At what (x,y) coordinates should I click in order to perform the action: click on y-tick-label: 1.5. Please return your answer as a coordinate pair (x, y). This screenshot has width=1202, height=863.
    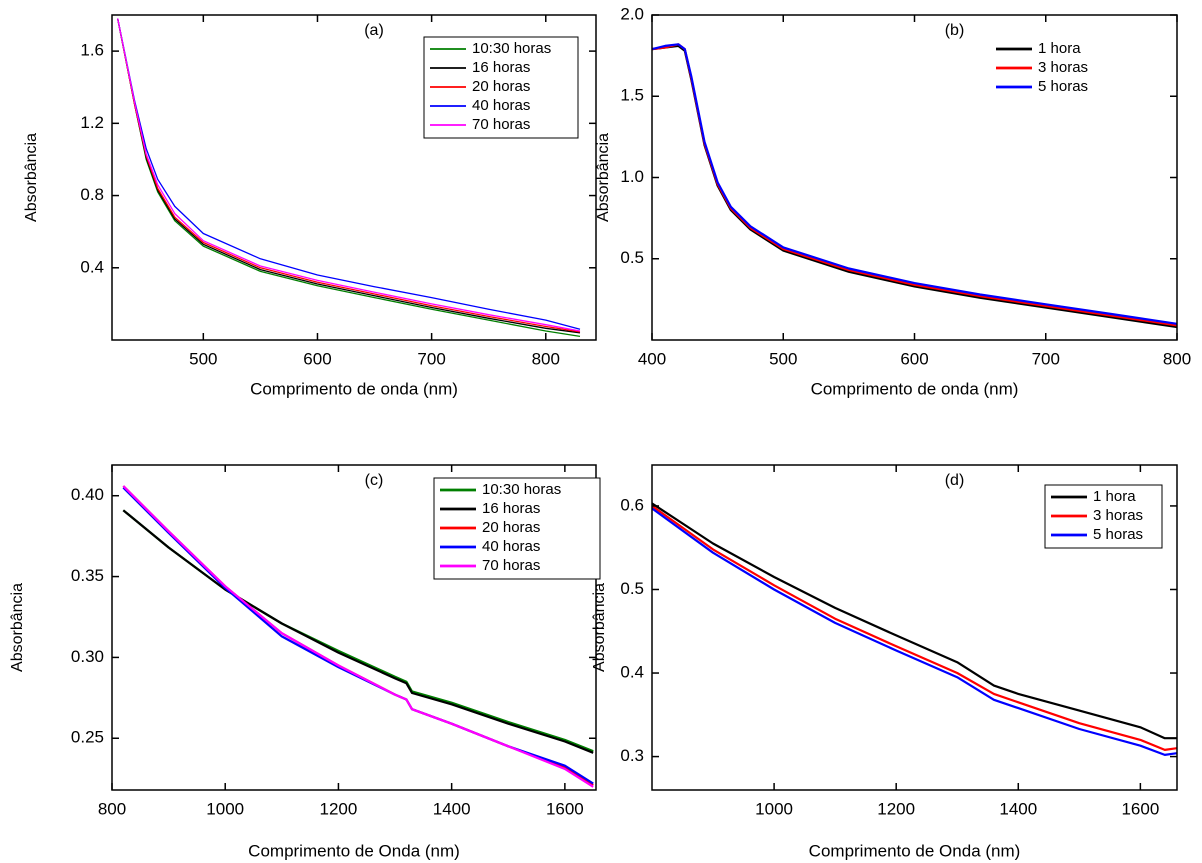
    Looking at the image, I should click on (632, 95).